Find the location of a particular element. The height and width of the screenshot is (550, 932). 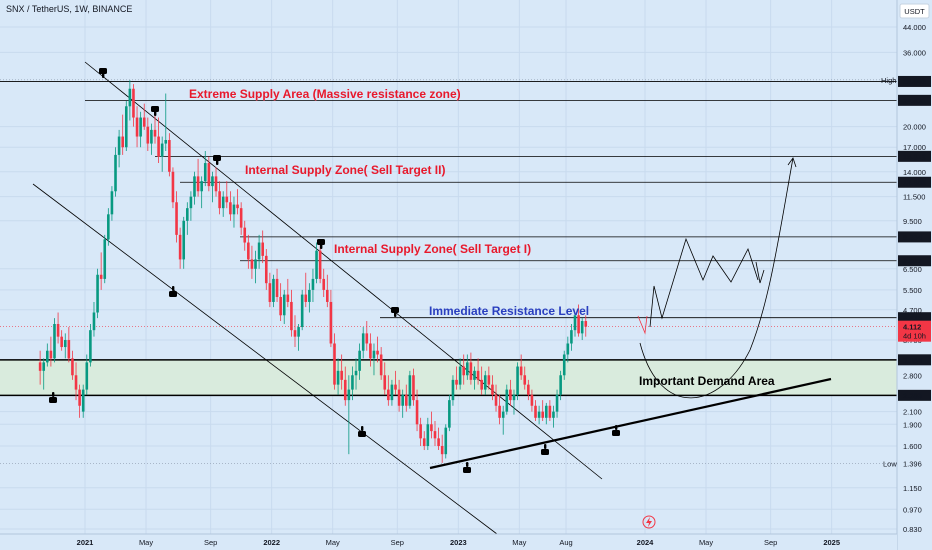

zigzag-arrowhead is located at coordinates (760, 272).